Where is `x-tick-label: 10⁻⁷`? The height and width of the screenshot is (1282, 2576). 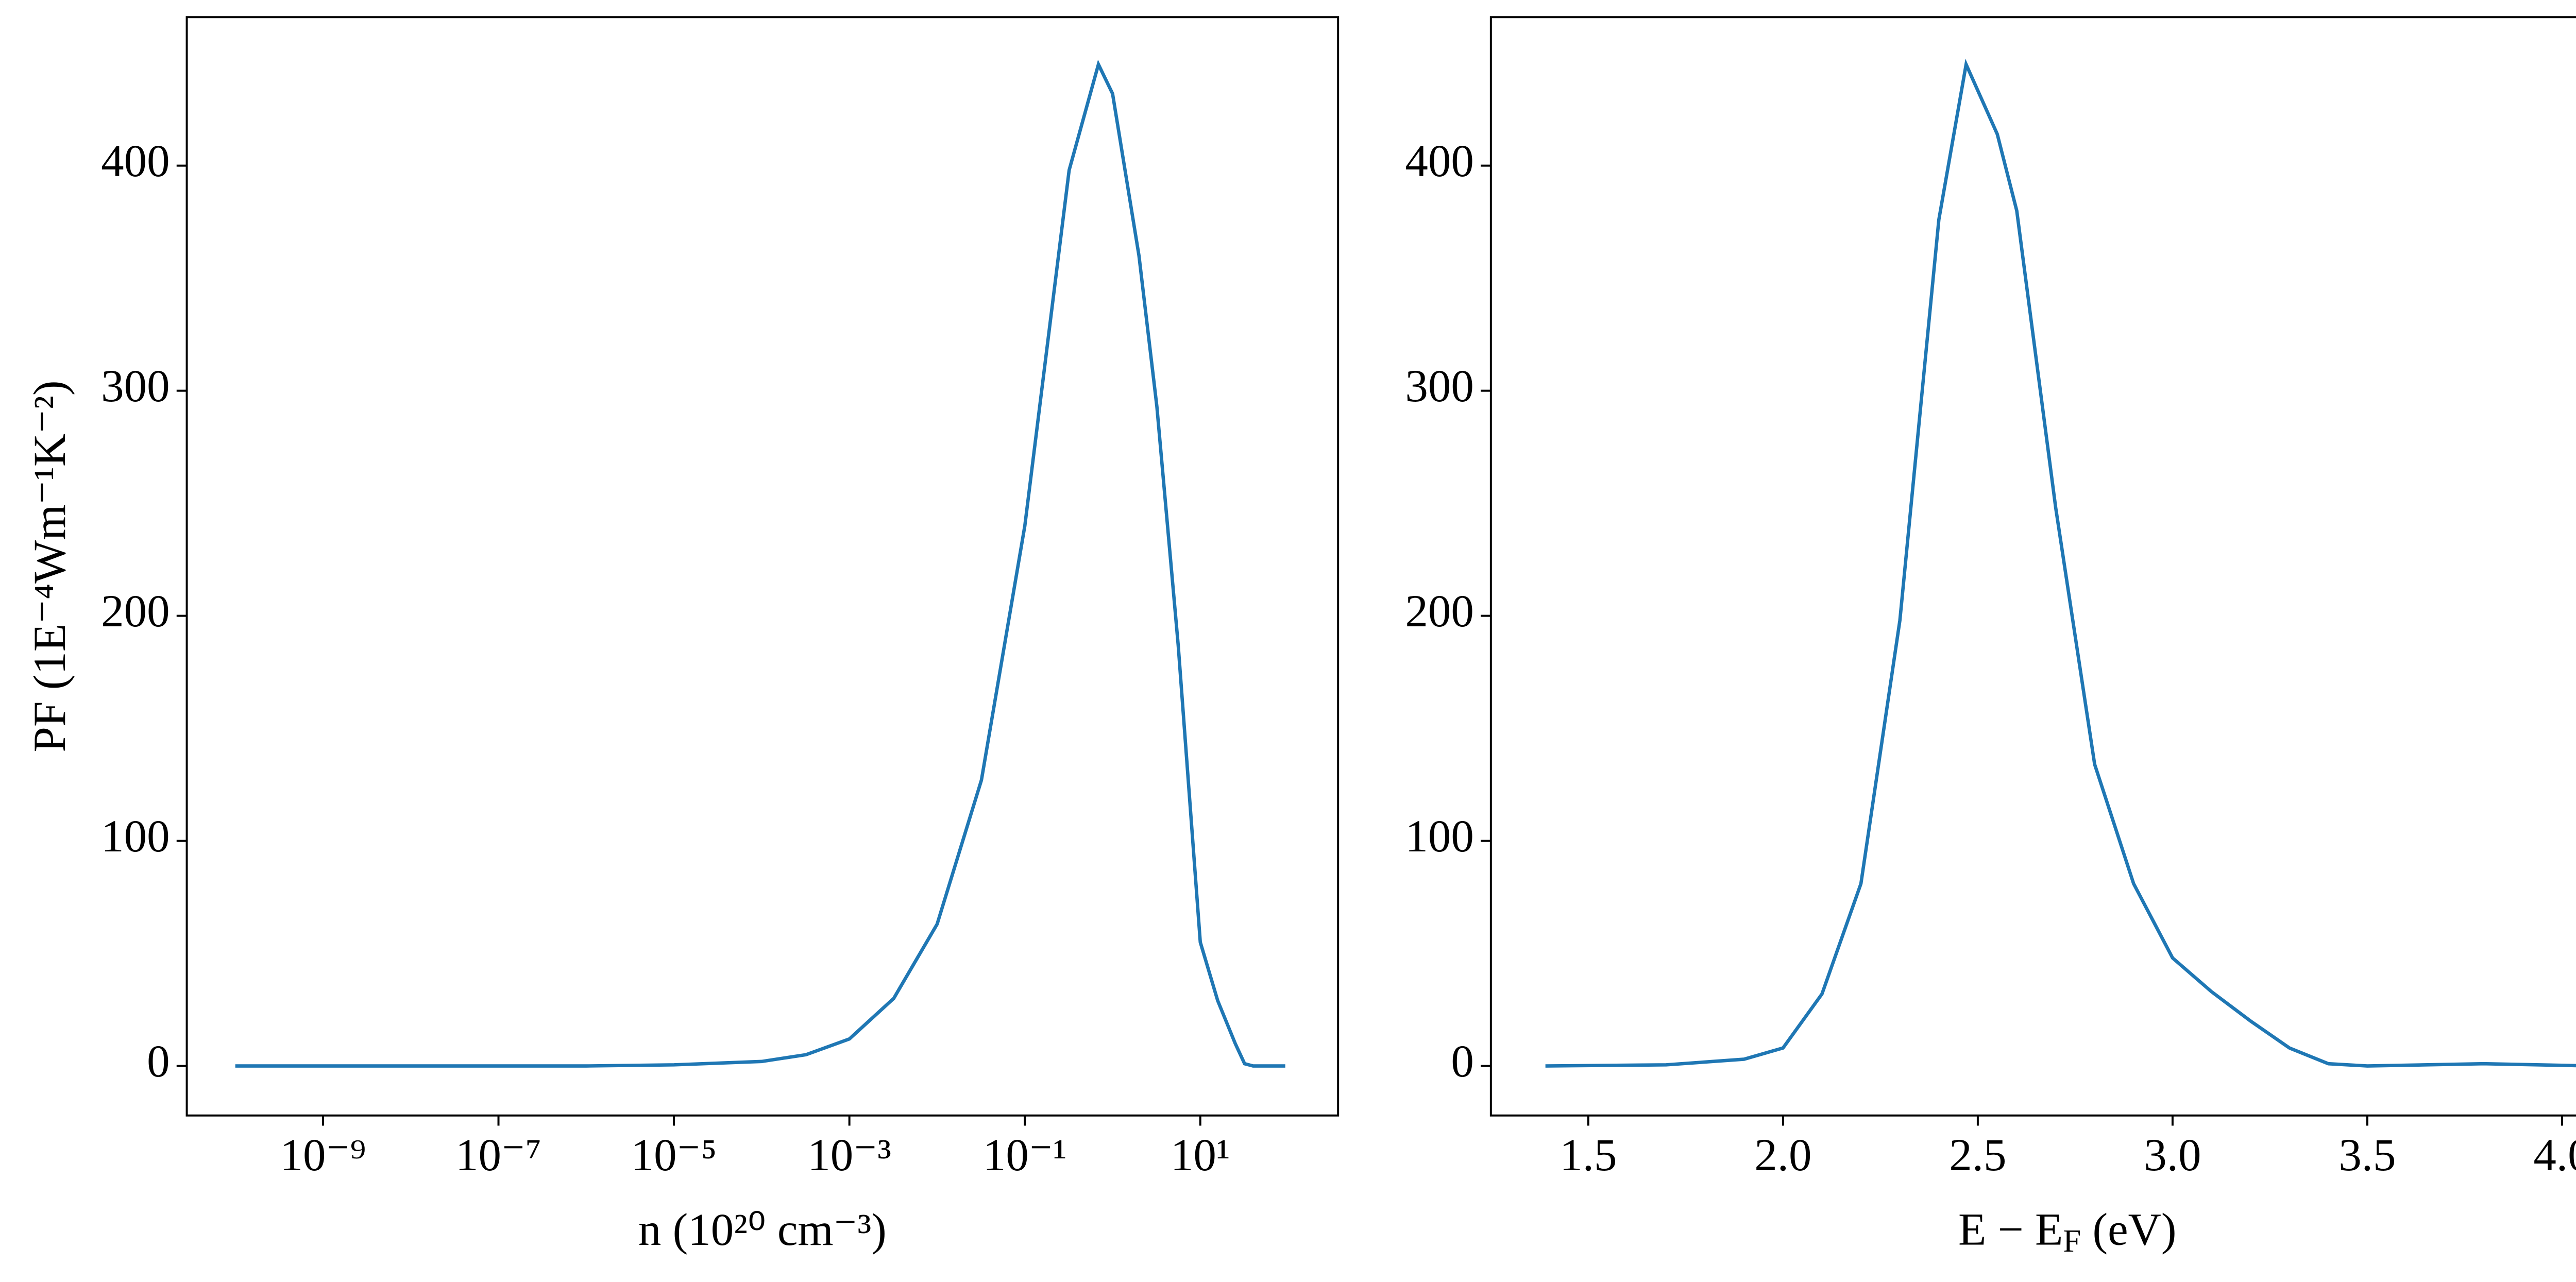
x-tick-label: 10⁻⁷ is located at coordinates (498, 1155).